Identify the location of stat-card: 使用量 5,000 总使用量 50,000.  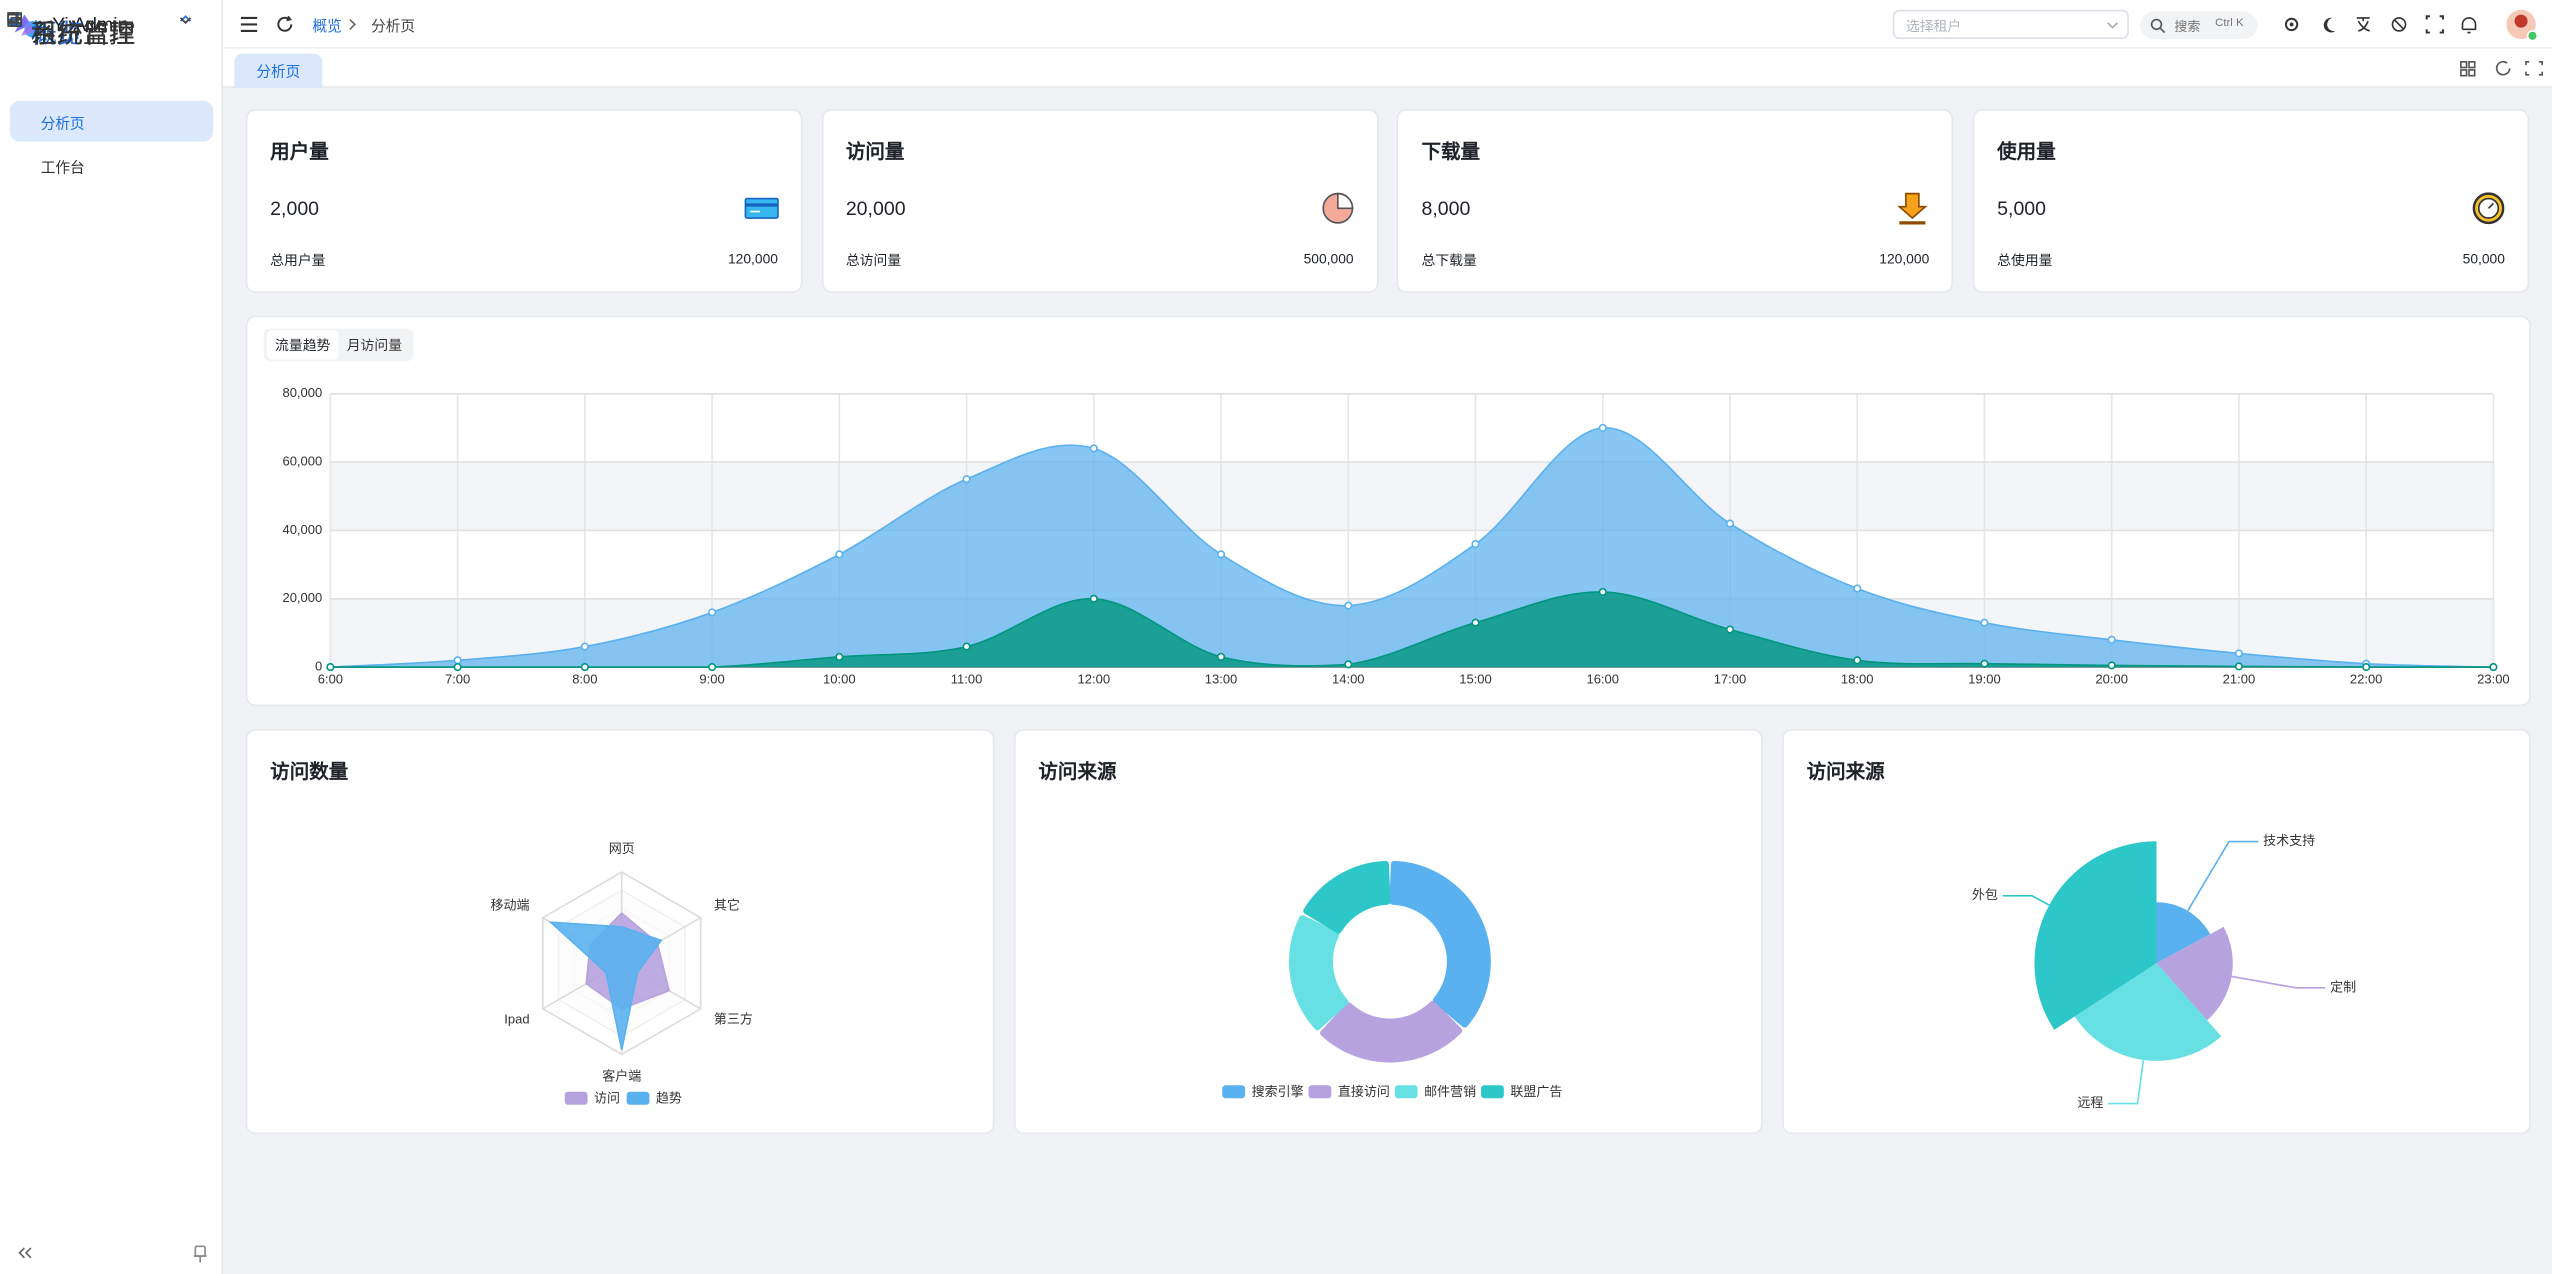
(2251, 201).